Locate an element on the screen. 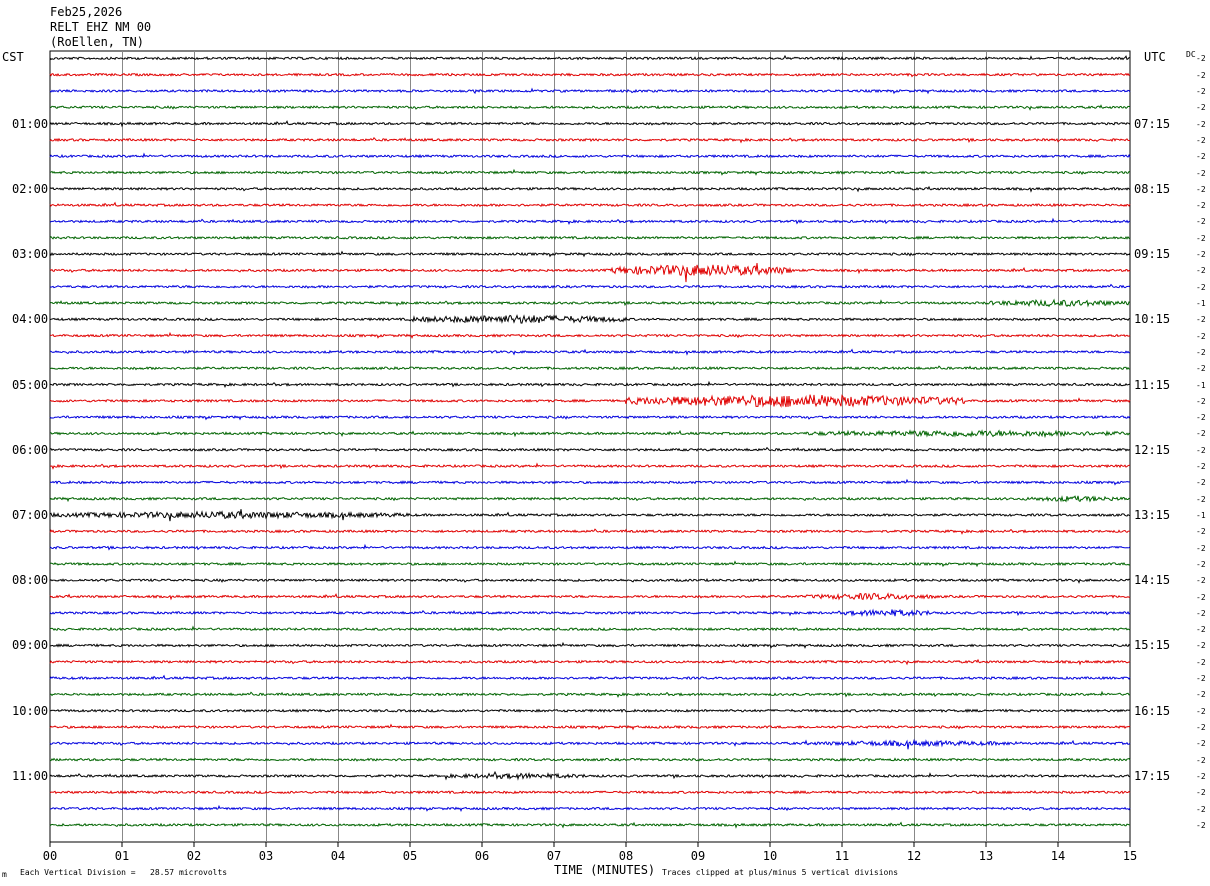  x-axis-label: TIME (MINUTES) is located at coordinates (605, 870).